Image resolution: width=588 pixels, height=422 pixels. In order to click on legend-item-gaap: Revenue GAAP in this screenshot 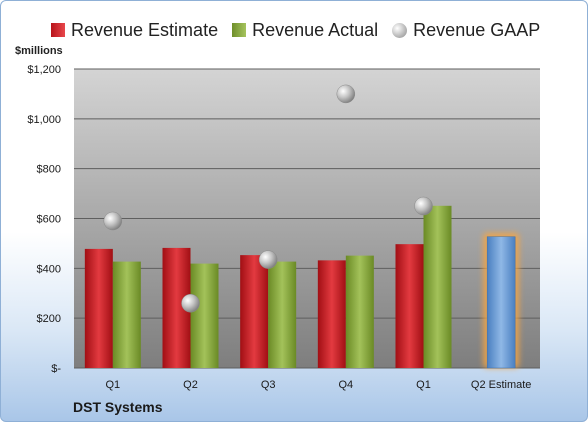, I will do `click(466, 30)`.